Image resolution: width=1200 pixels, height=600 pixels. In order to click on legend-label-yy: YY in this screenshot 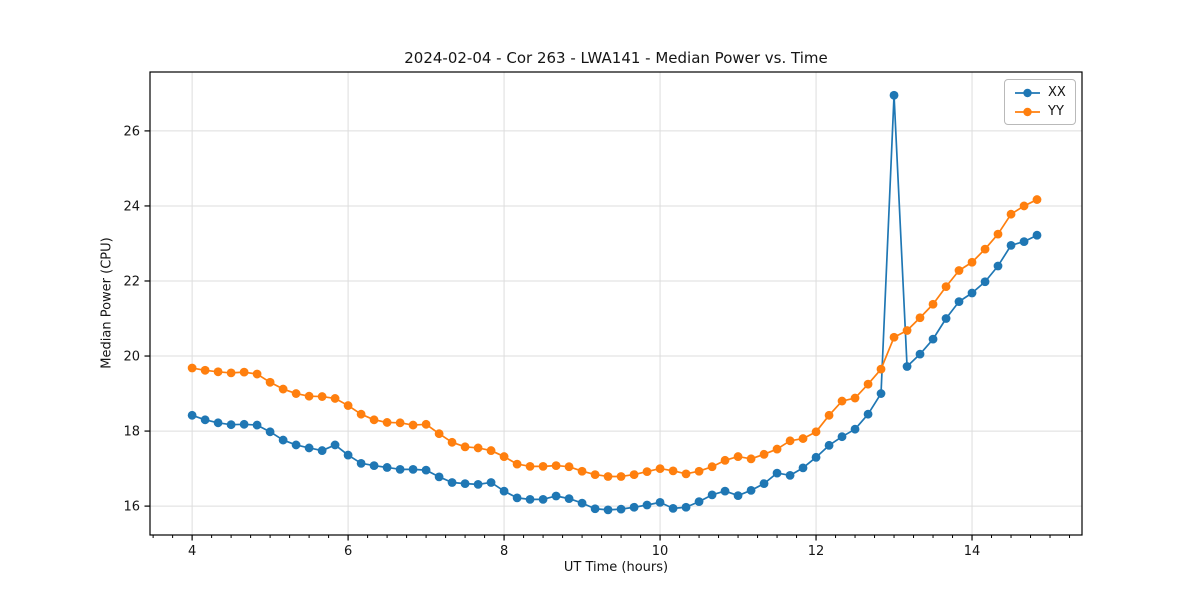, I will do `click(1056, 111)`.